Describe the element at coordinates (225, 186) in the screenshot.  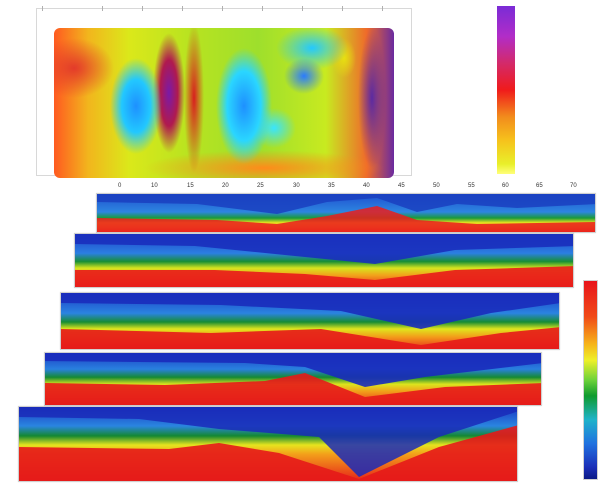
I see `axis-tick-label: 20` at that location.